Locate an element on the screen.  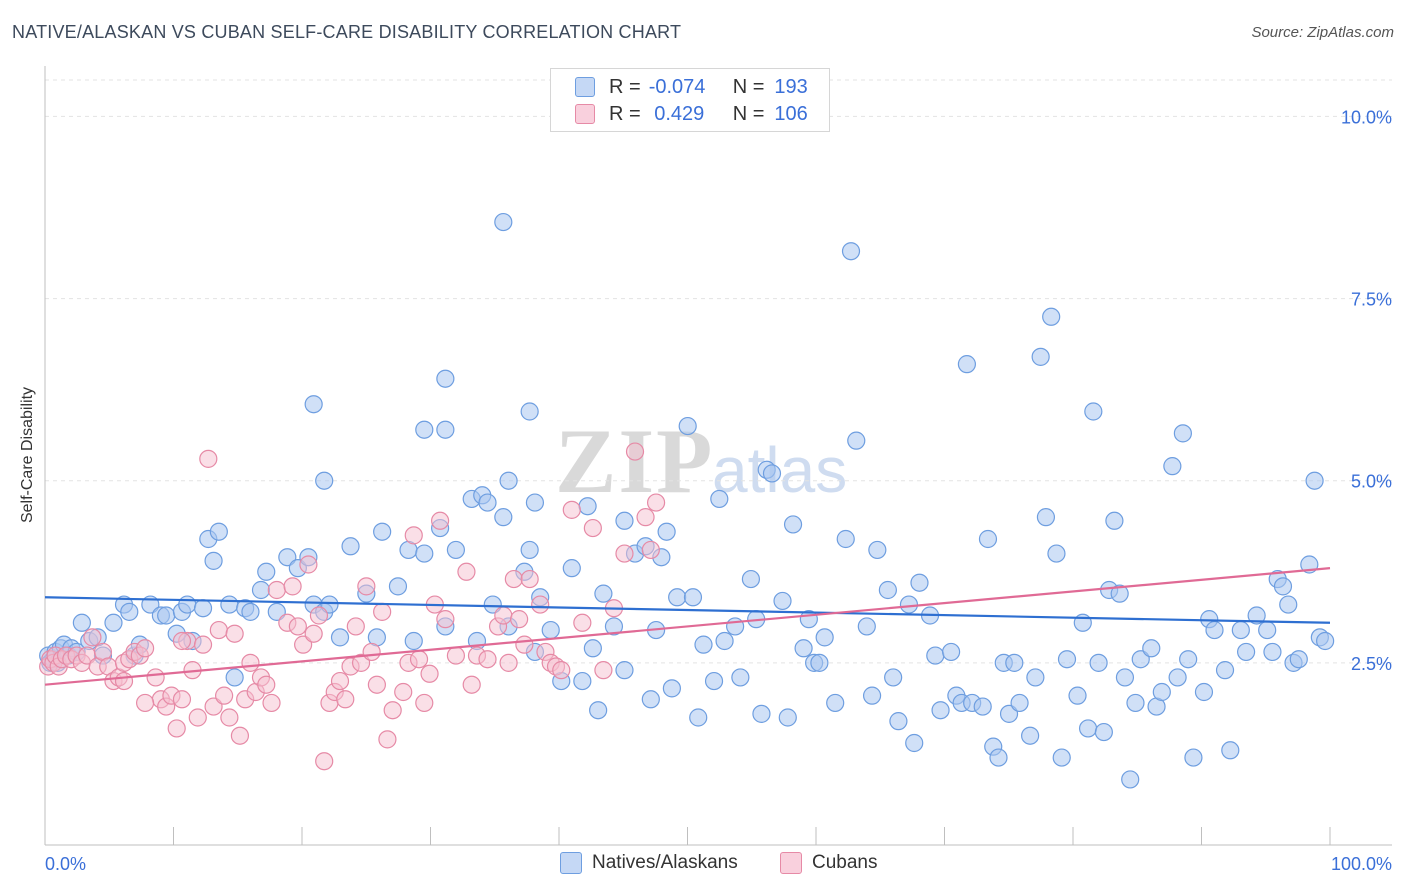
trend-line-cubans is located at coordinates (687, 626).